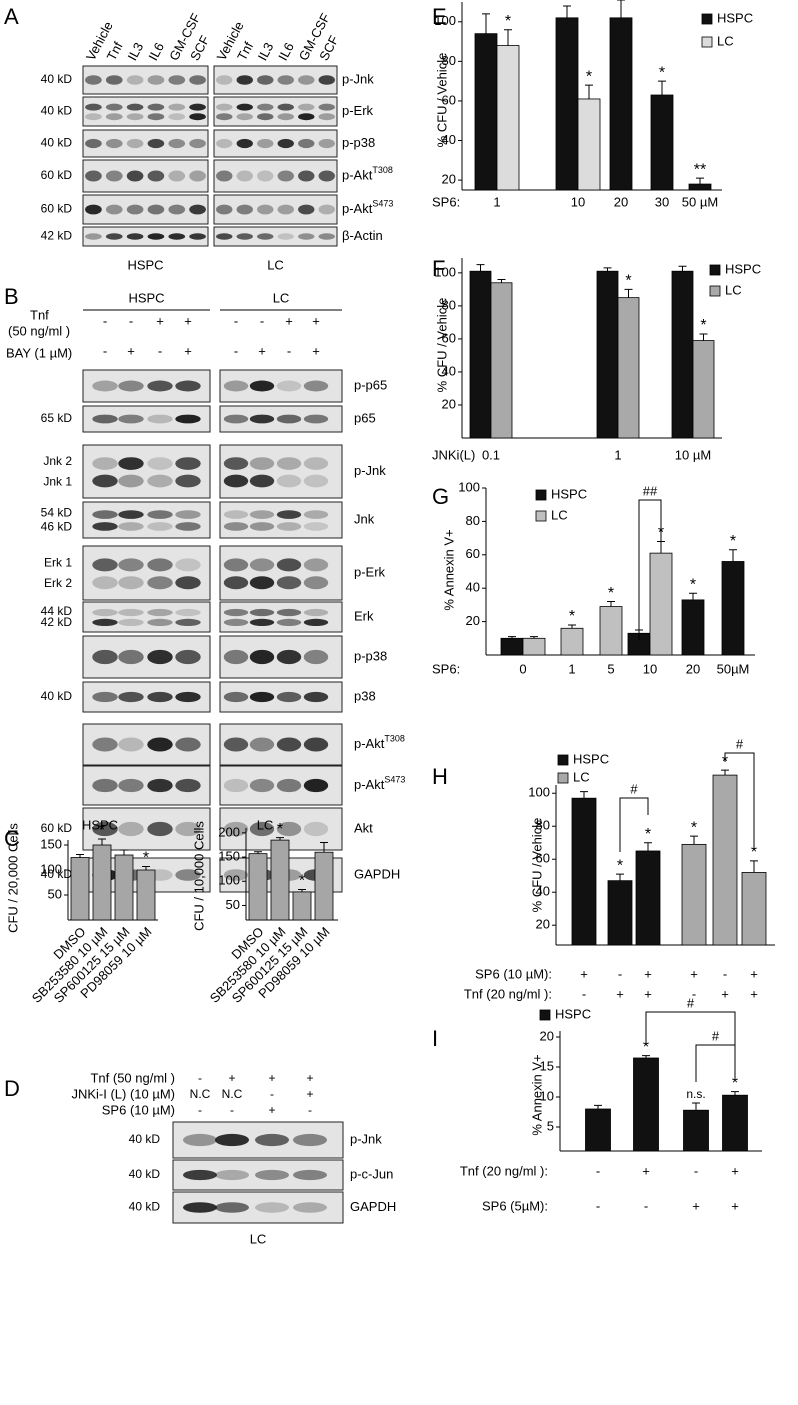 This screenshot has height=1405, width=798. Describe the element at coordinates (198, 876) in the screenshot. I see `y-axis-label: CFU / 10,000 Cells` at that location.